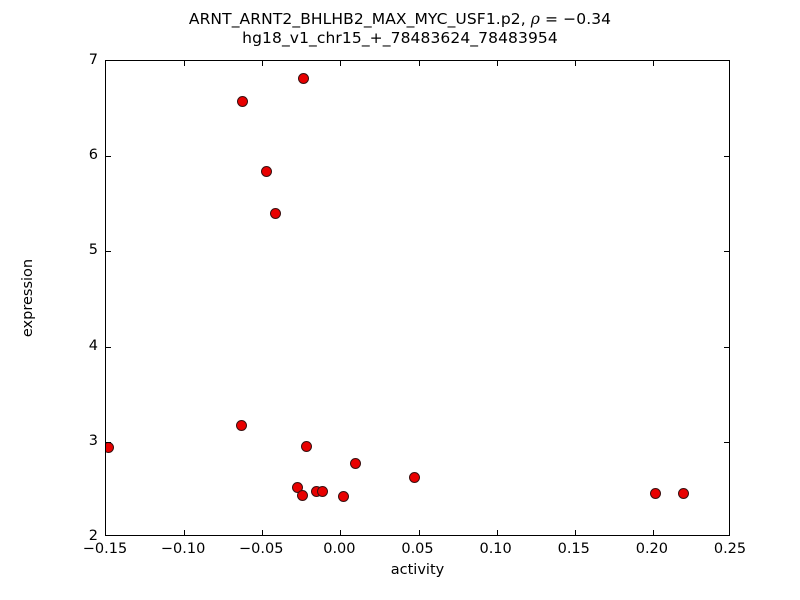 The height and width of the screenshot is (600, 800). I want to click on y-tick-label: 6, so click(93, 155).